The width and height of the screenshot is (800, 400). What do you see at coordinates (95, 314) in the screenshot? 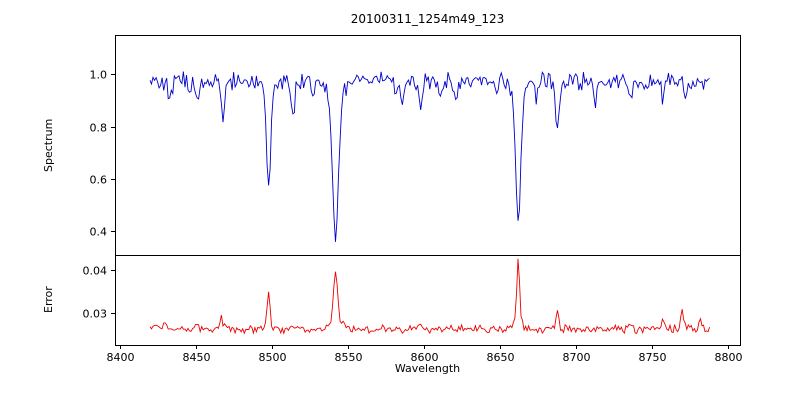
I see `error-y-tick-label: 0.03` at bounding box center [95, 314].